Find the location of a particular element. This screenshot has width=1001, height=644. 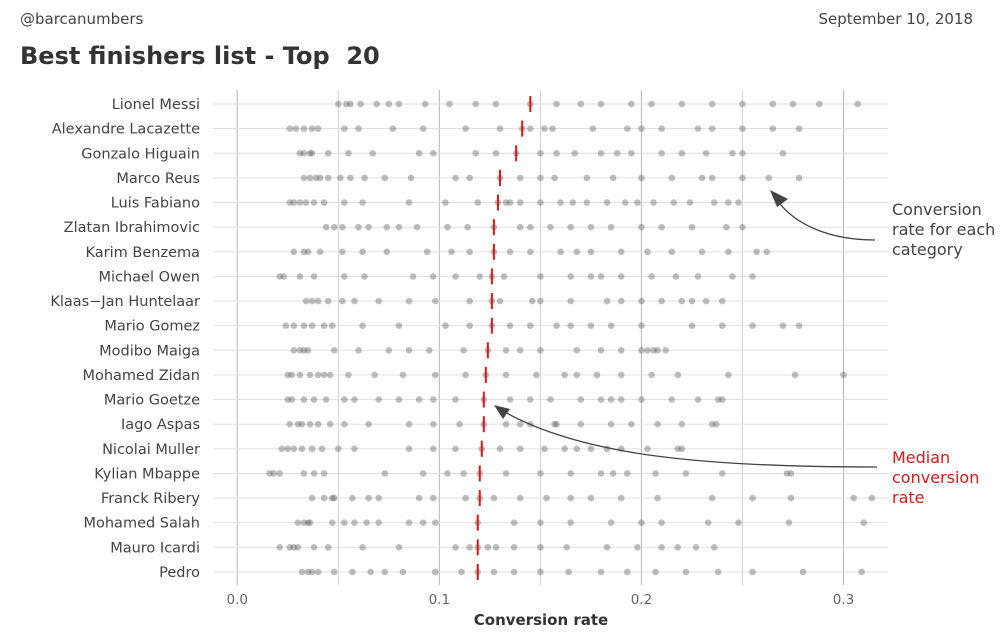

player-label: Alexandre Lacazette is located at coordinates (126, 130).